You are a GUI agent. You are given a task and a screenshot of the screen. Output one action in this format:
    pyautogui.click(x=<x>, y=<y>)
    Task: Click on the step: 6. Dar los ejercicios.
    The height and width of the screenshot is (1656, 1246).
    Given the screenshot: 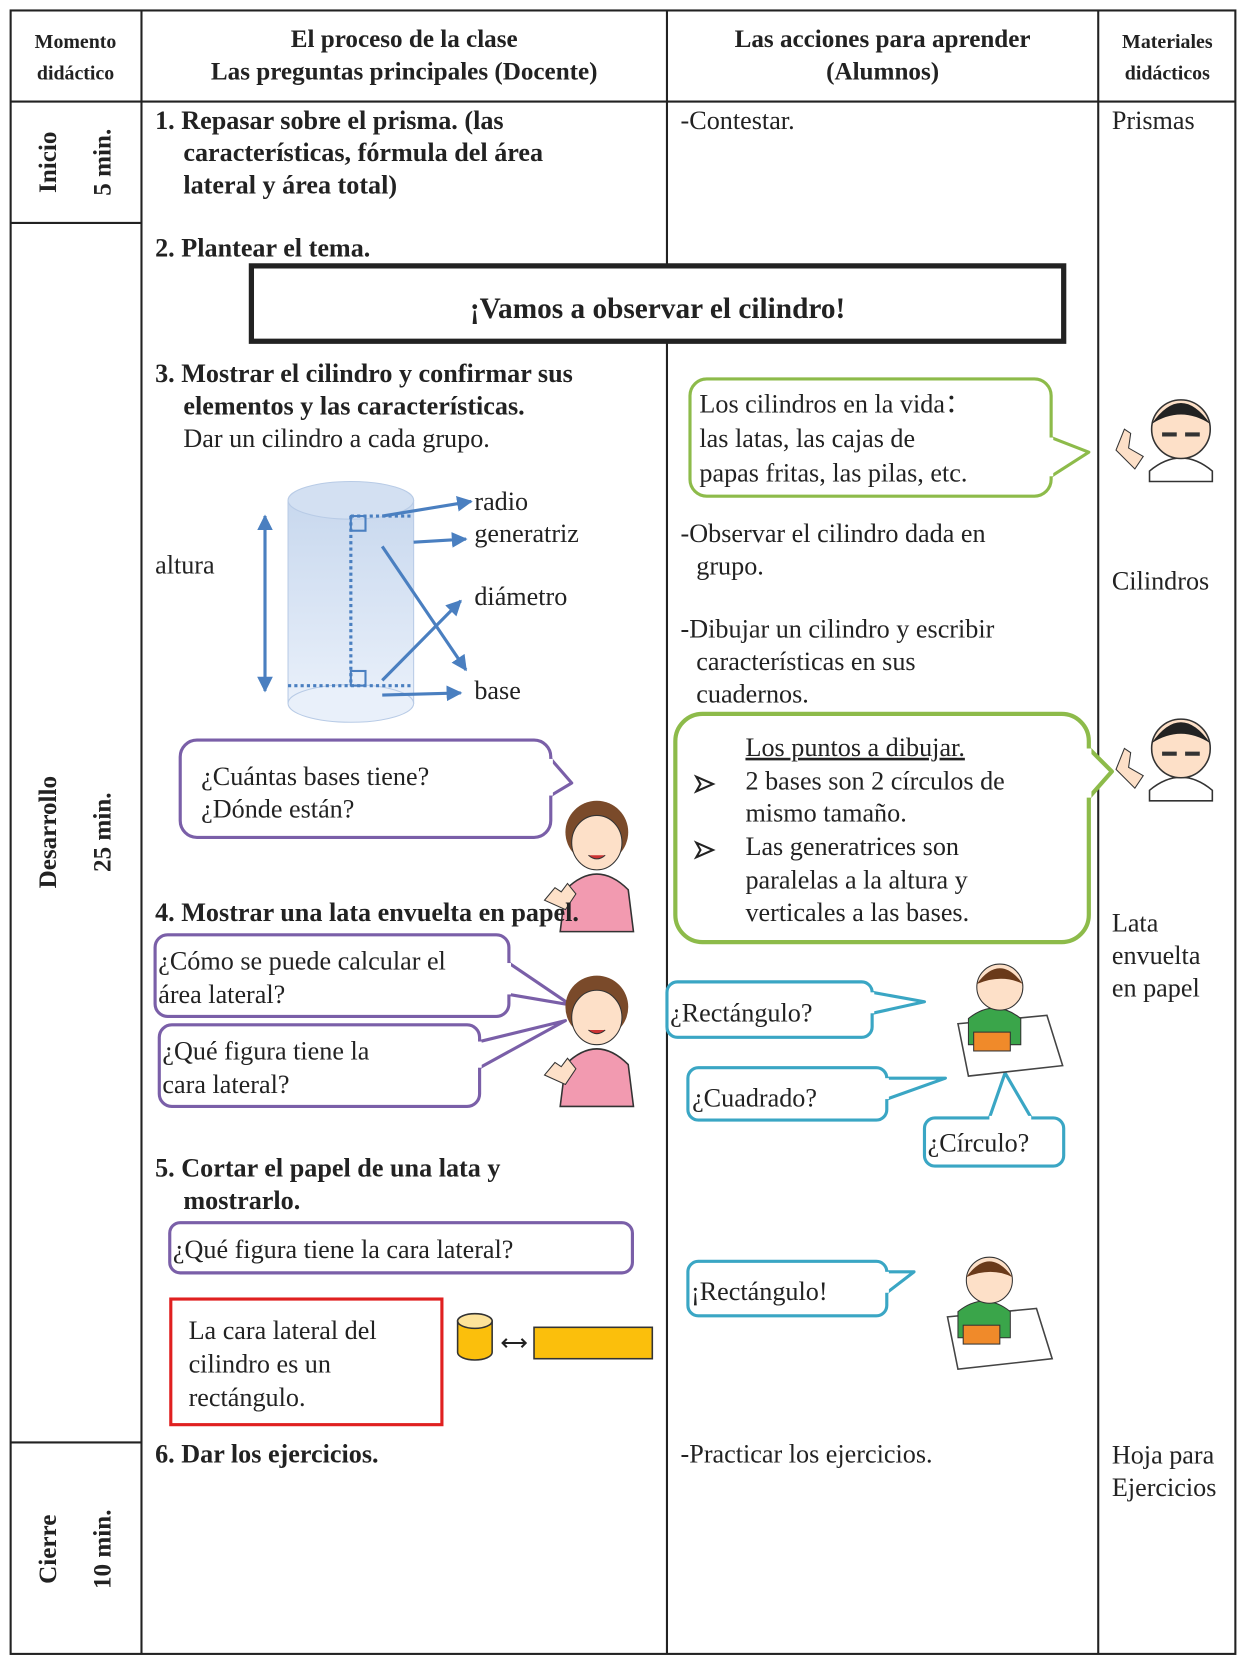 What is the action you would take?
    pyautogui.click(x=266, y=1453)
    